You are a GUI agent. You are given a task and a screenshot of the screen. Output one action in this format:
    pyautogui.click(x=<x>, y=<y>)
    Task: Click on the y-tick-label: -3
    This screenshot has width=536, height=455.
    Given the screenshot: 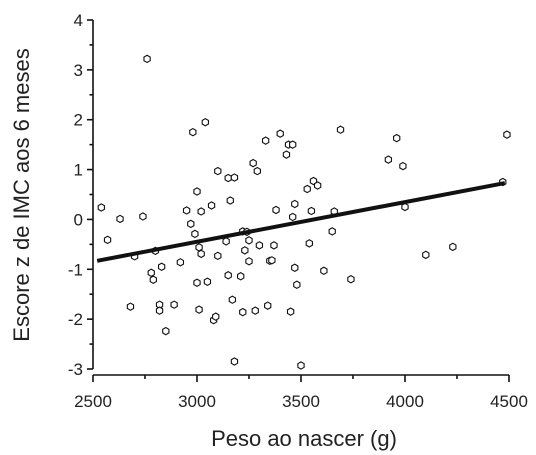 What is the action you would take?
    pyautogui.click(x=75, y=369)
    